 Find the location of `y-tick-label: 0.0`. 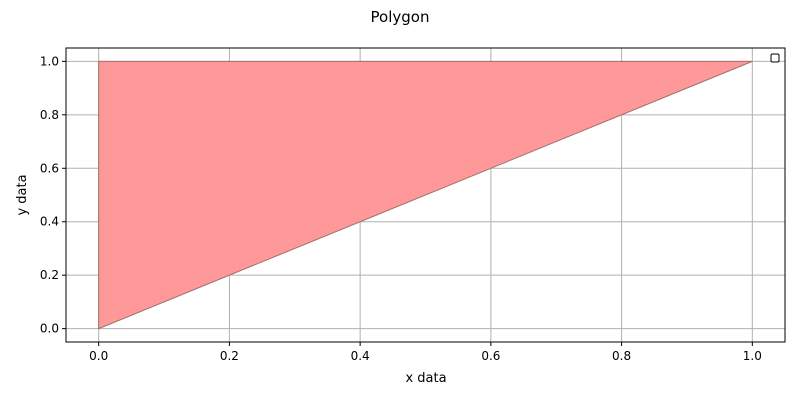

y-tick-label: 0.0 is located at coordinates (49, 329).